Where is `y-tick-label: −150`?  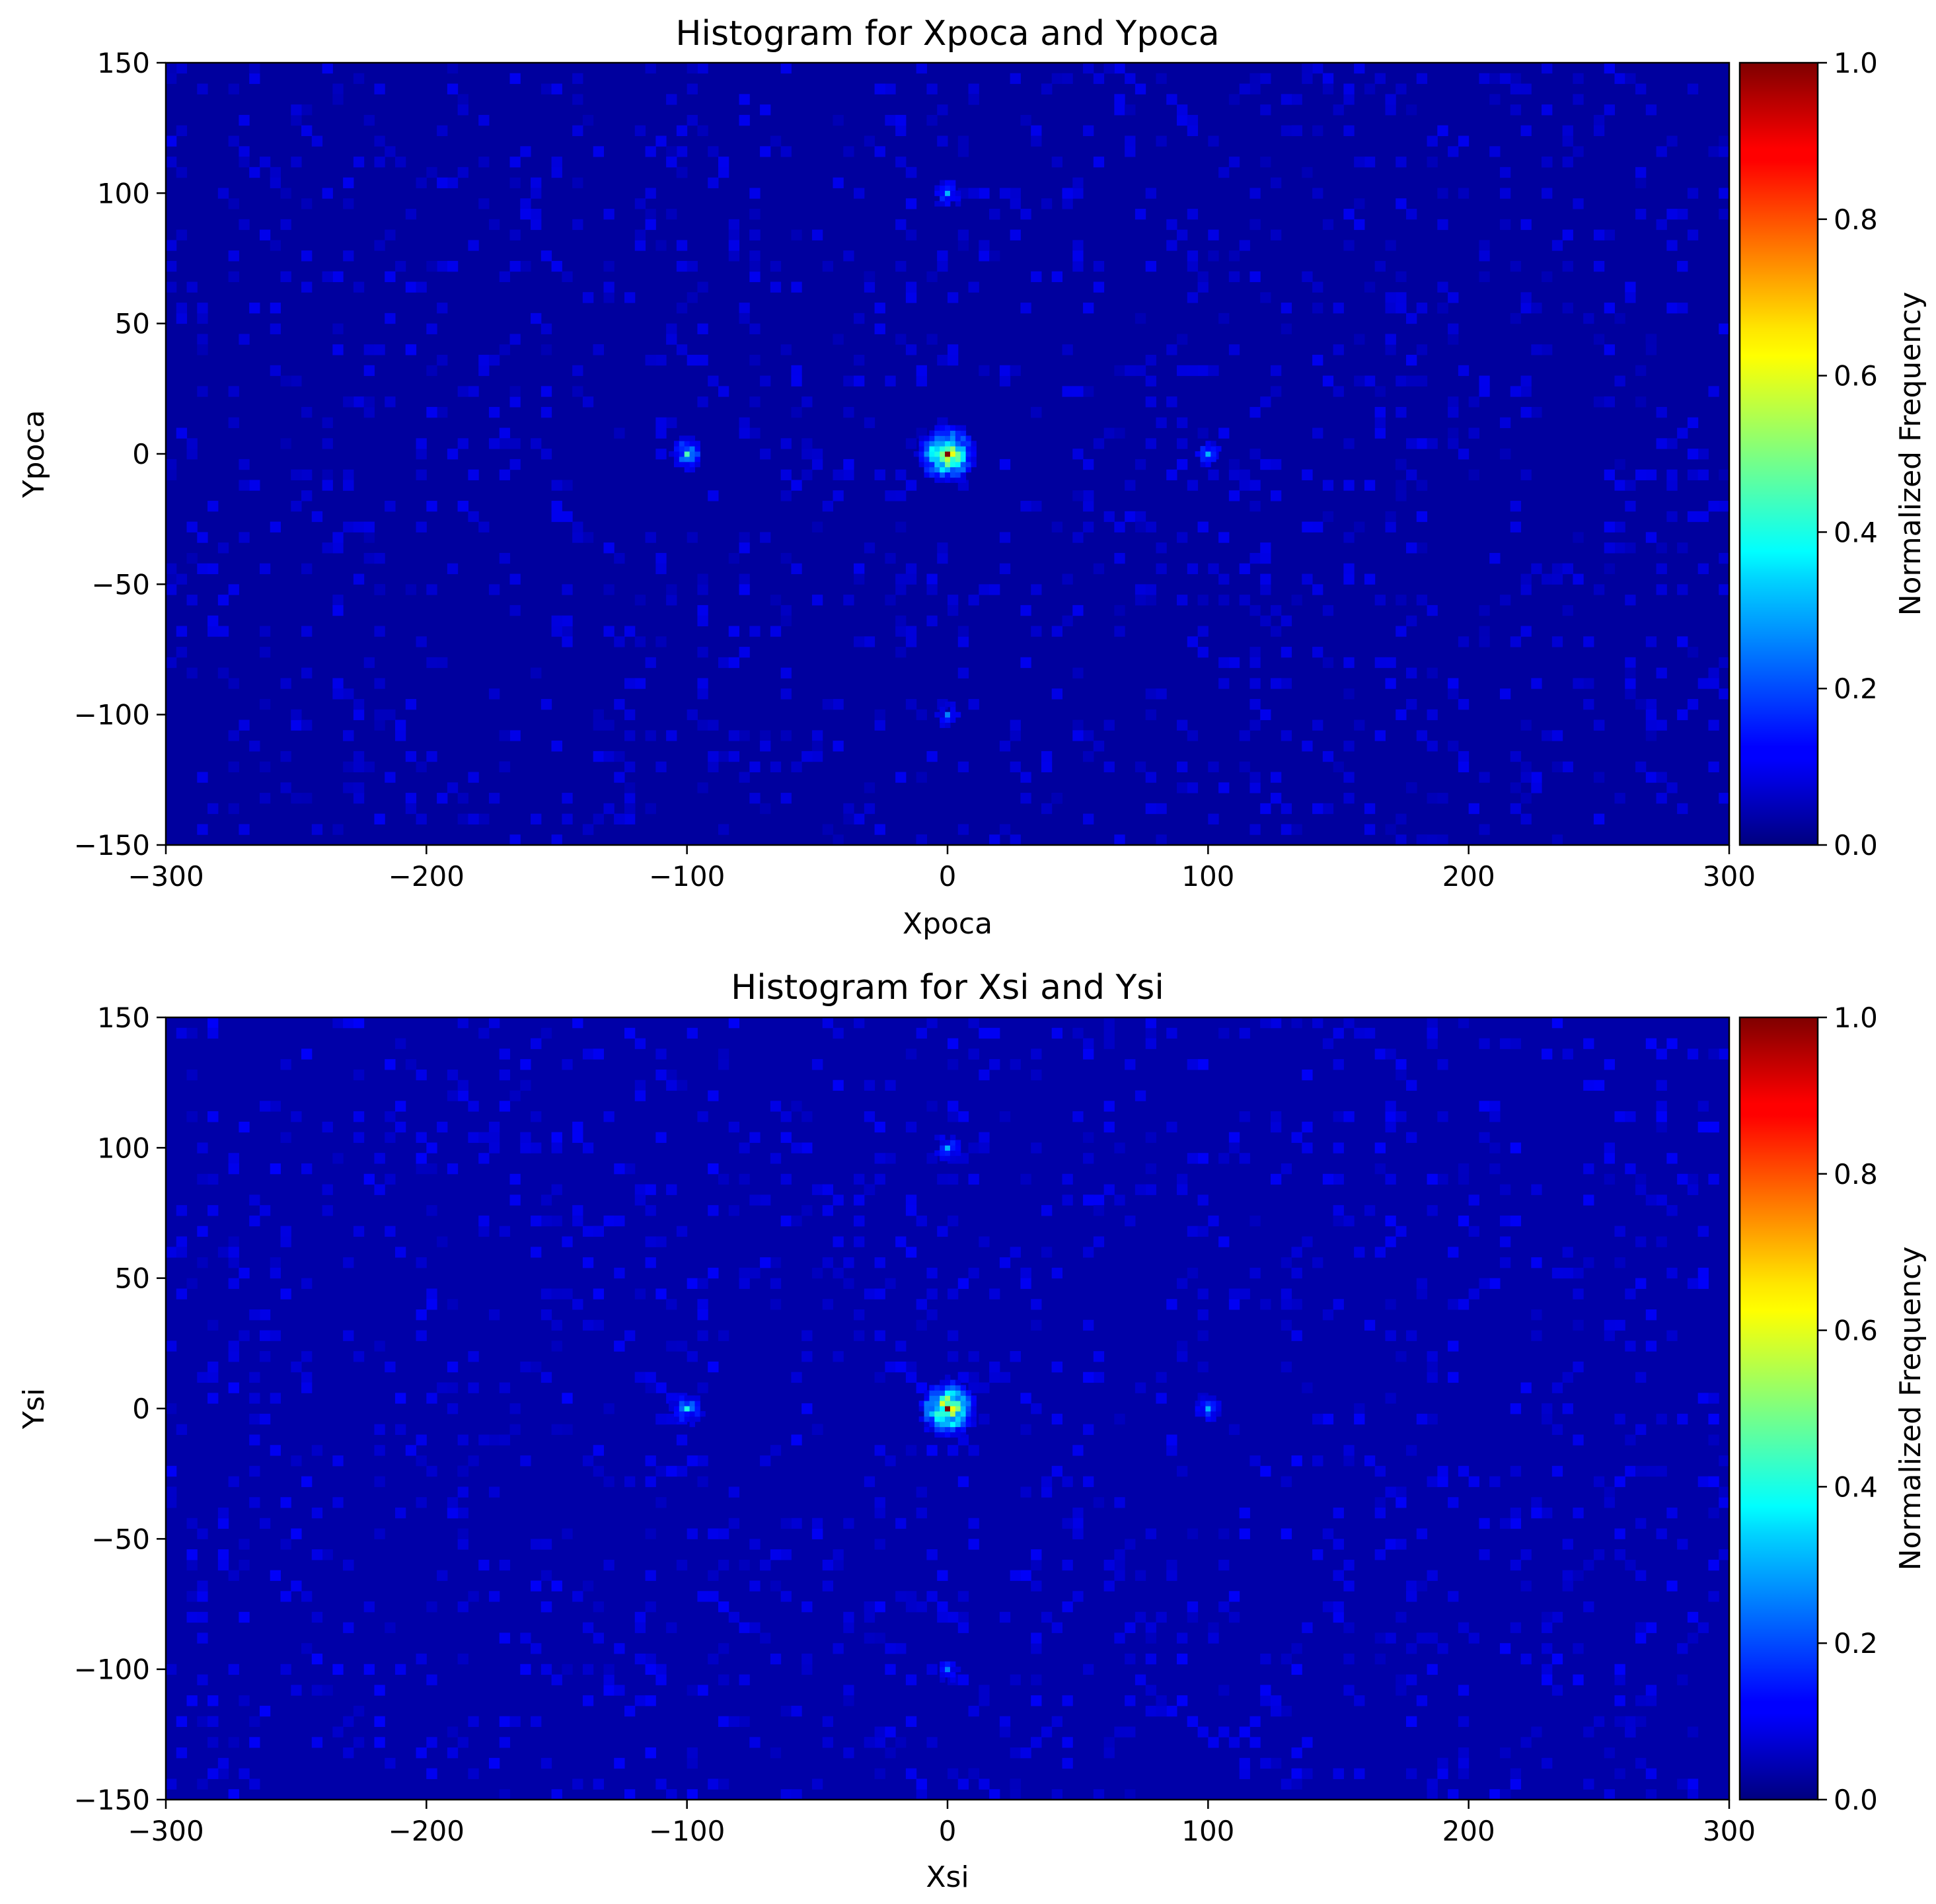 y-tick-label: −150 is located at coordinates (112, 845).